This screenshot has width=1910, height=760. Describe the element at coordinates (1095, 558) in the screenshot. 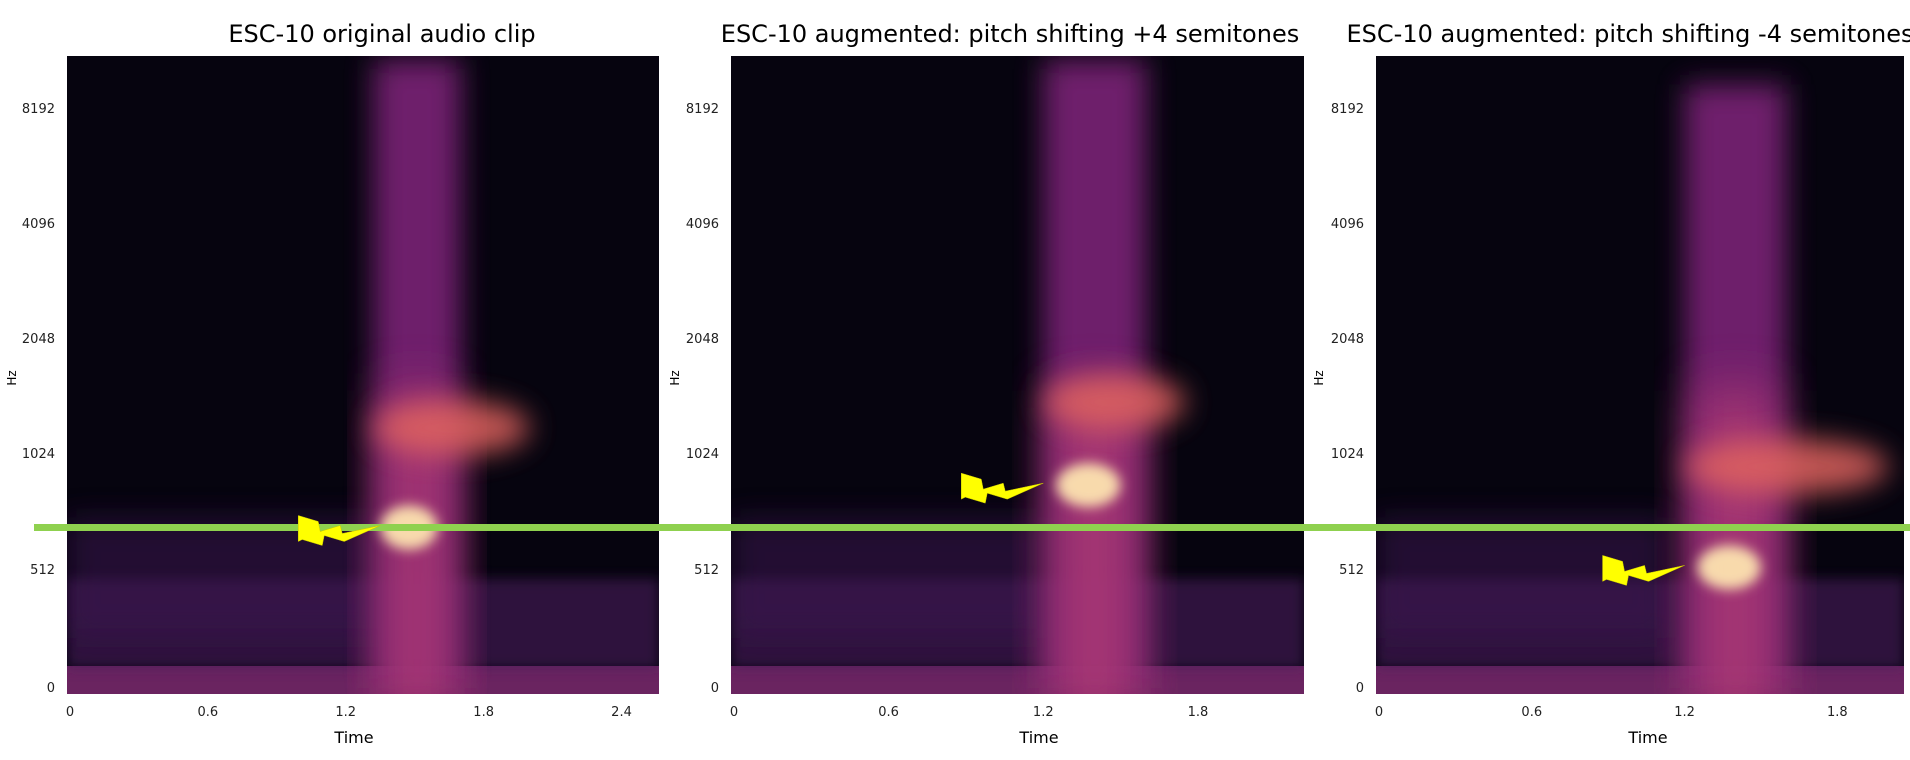

I see `energy-burst-core` at that location.